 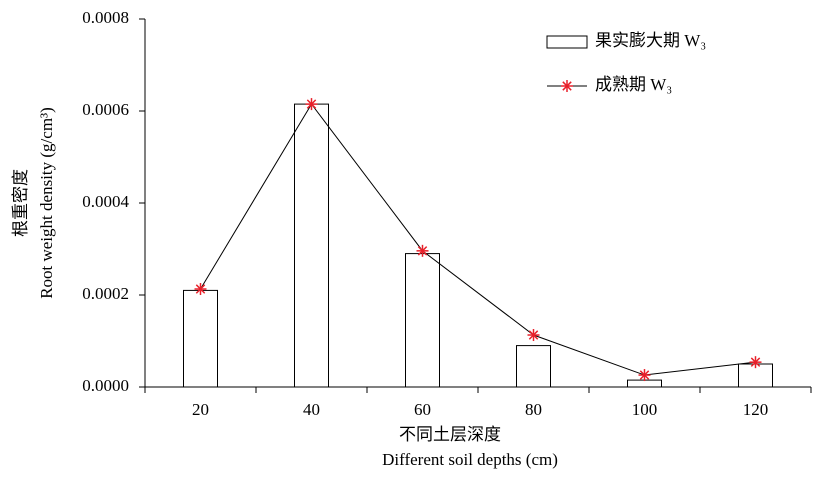 What do you see at coordinates (650, 40) in the screenshot?
I see `legend-label: 果实膨大期 W₃` at bounding box center [650, 40].